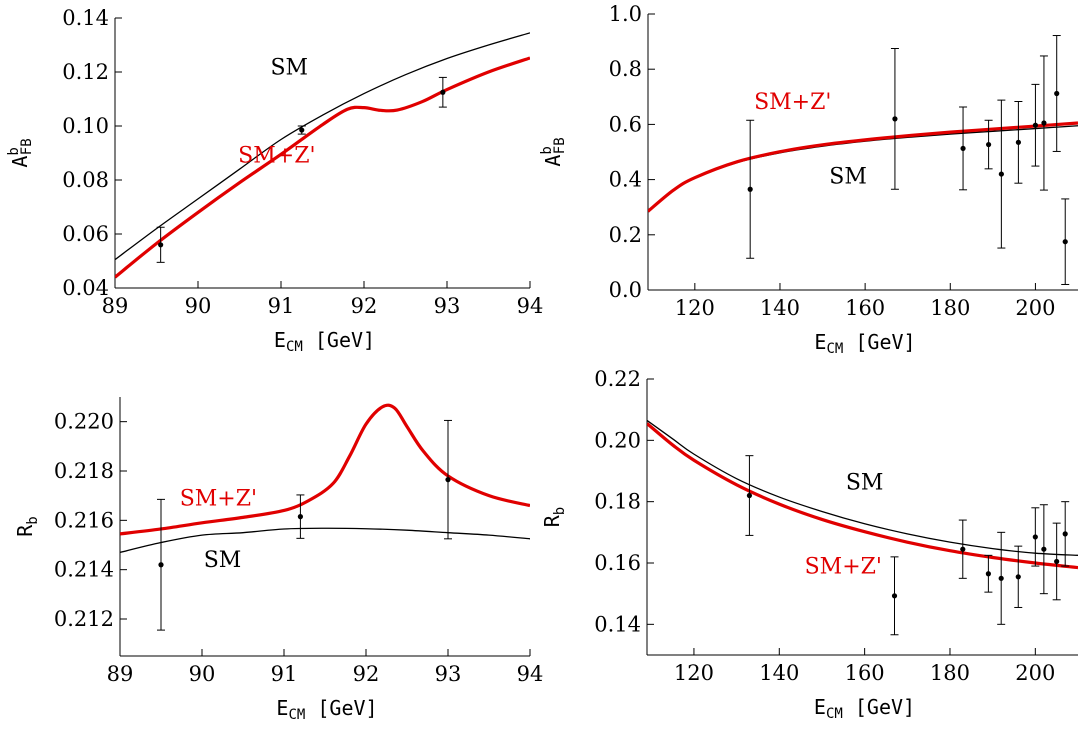 This screenshot has height=736, width=1091. I want to click on y-tick-label: 0.8, so click(625, 69).